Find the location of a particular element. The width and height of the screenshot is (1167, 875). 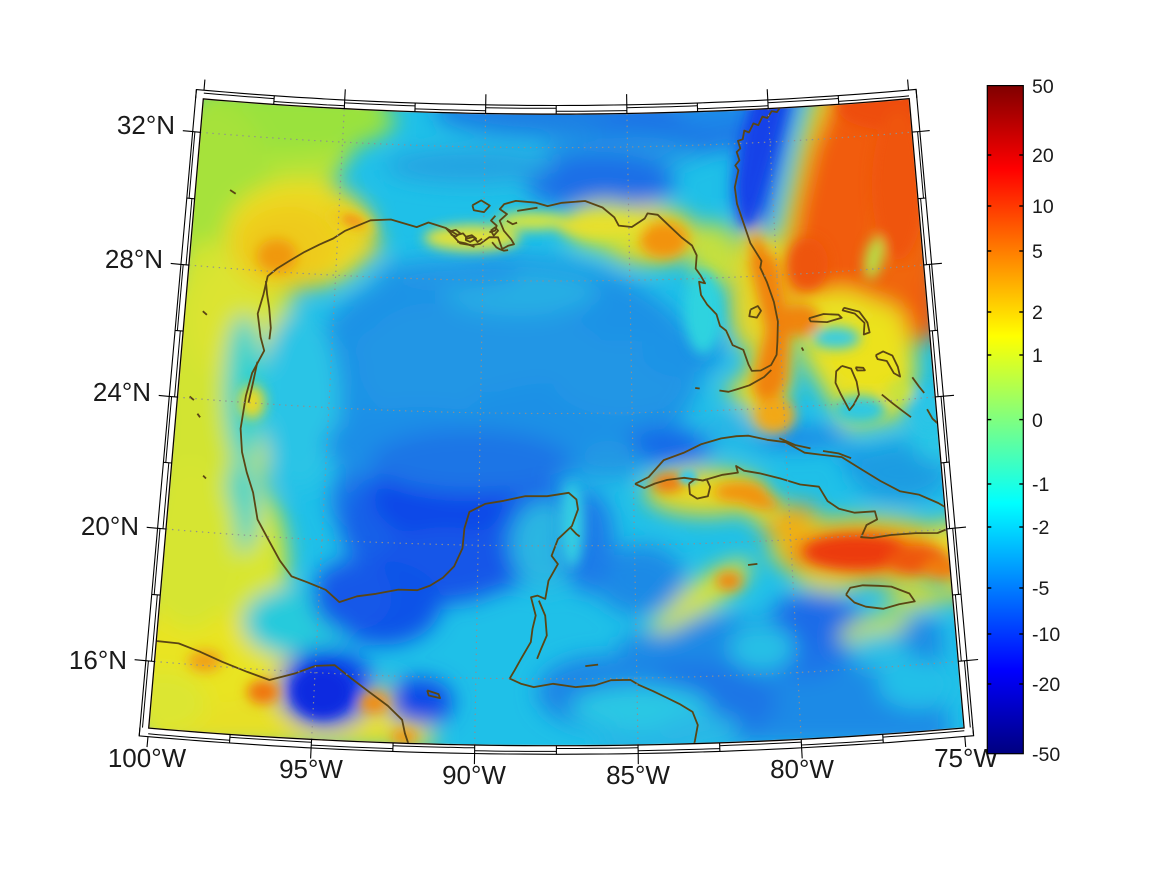

svg-text: 85°W is located at coordinates (638, 775).